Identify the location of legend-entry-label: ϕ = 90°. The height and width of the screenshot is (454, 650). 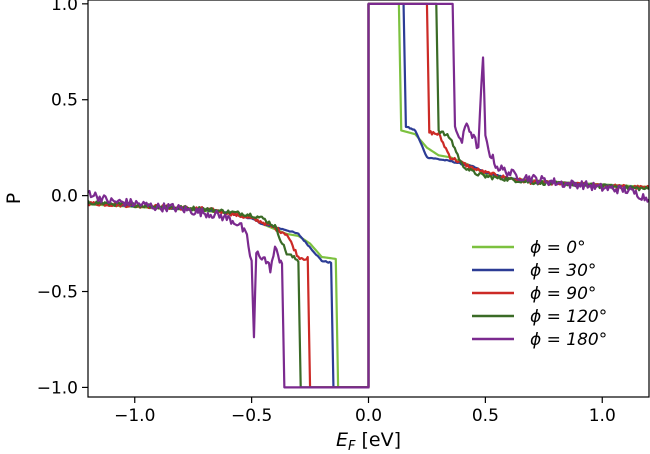
(563, 294).